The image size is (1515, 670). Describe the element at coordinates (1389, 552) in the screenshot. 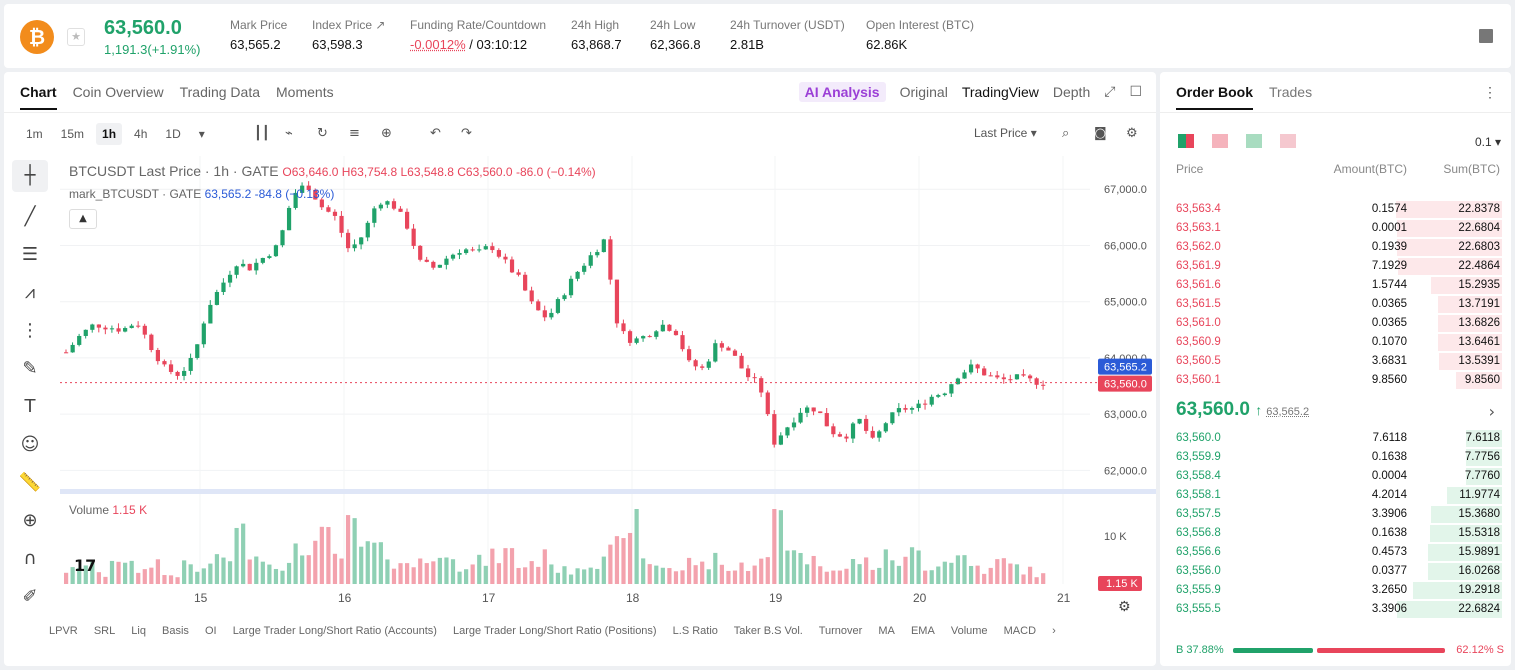

I see `row-amount: 0.4573` at that location.